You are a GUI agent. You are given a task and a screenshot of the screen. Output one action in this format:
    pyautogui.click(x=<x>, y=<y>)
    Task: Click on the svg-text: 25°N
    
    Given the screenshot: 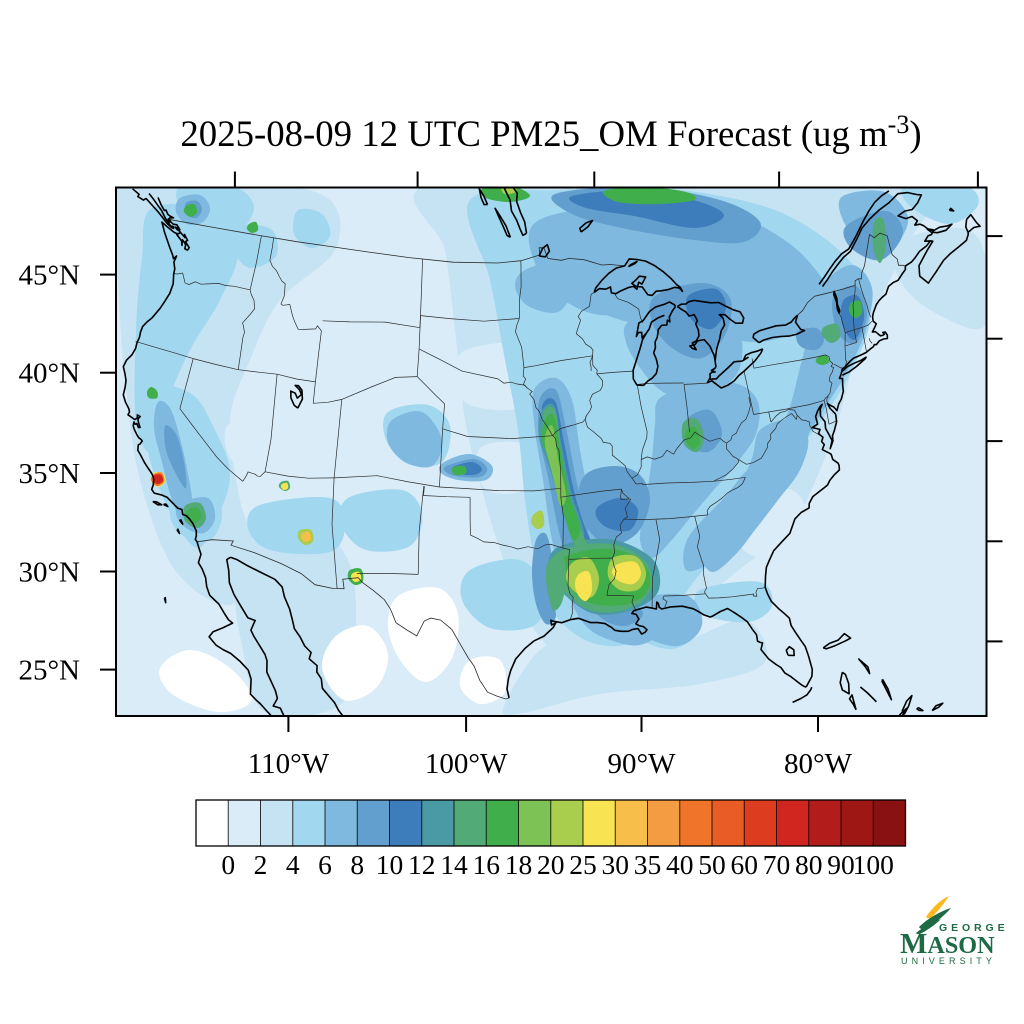 What is the action you would take?
    pyautogui.click(x=49, y=671)
    